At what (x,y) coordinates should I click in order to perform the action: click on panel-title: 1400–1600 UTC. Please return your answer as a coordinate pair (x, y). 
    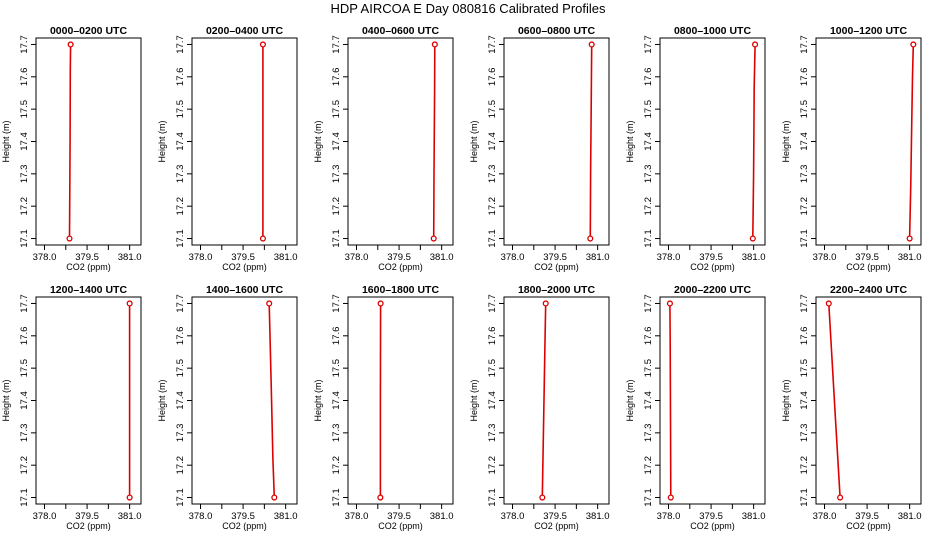
    Looking at the image, I should click on (244, 290).